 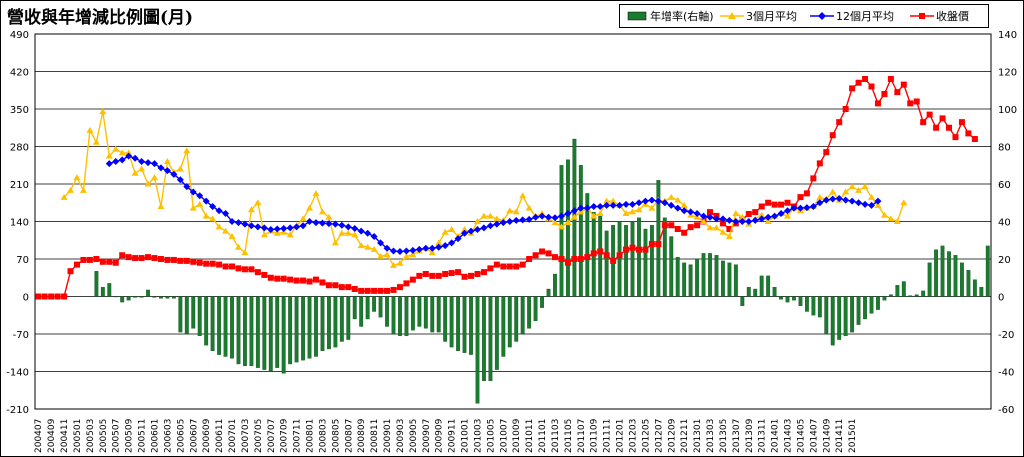 What do you see at coordinates (168, 436) in the screenshot?
I see `x-axis-tick: 200603` at bounding box center [168, 436].